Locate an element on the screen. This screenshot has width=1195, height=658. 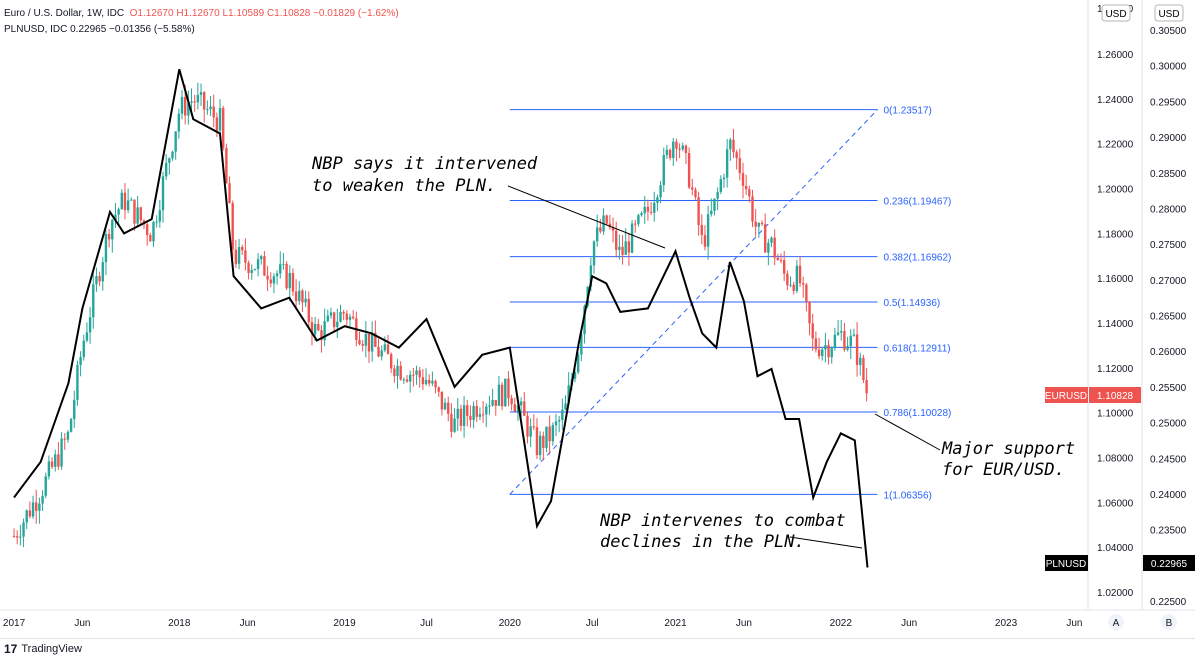
fib-level-label: 0.236(1.19467) is located at coordinates (918, 201).